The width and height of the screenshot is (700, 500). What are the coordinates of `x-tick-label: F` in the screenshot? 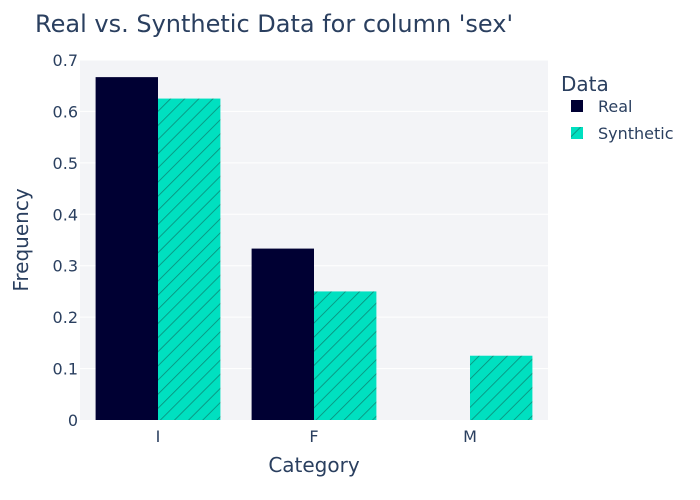 It's located at (313, 436).